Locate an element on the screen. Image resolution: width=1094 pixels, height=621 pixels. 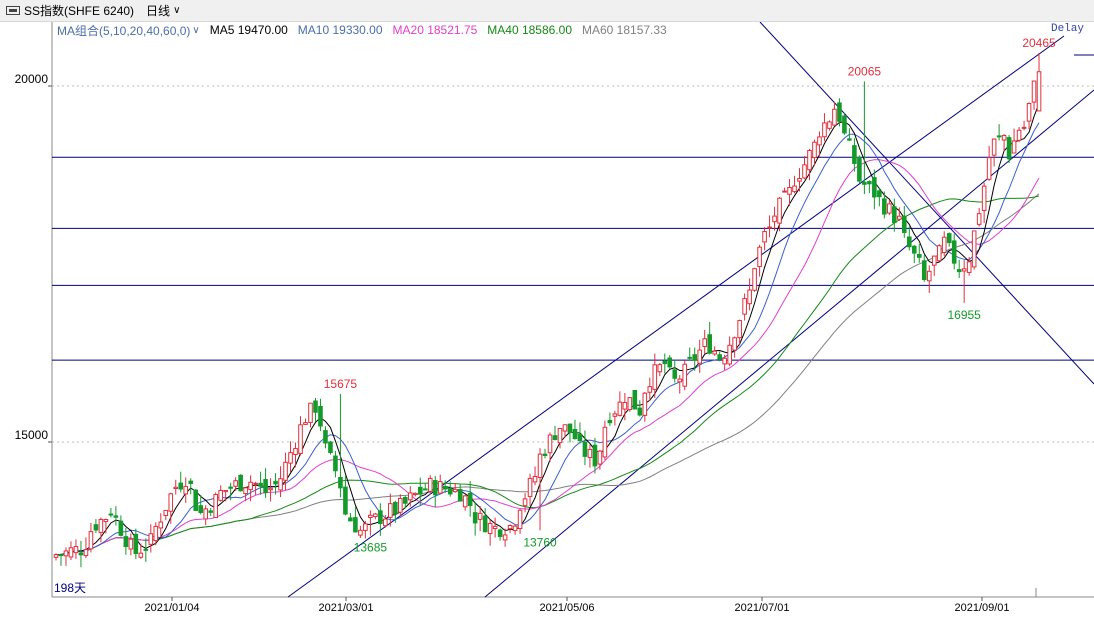
chevron-down-icon: ∨ is located at coordinates (196, 30).